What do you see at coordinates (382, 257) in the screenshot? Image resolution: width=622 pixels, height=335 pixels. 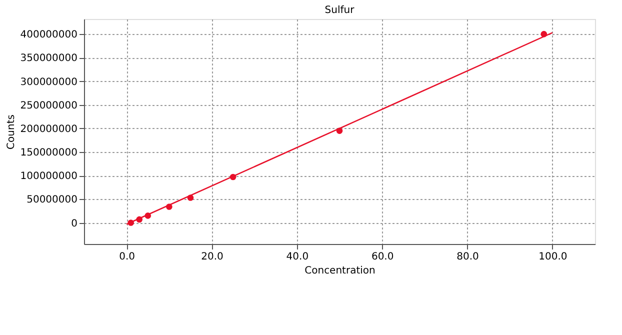 I see `x-tick-label: 60.0` at bounding box center [382, 257].